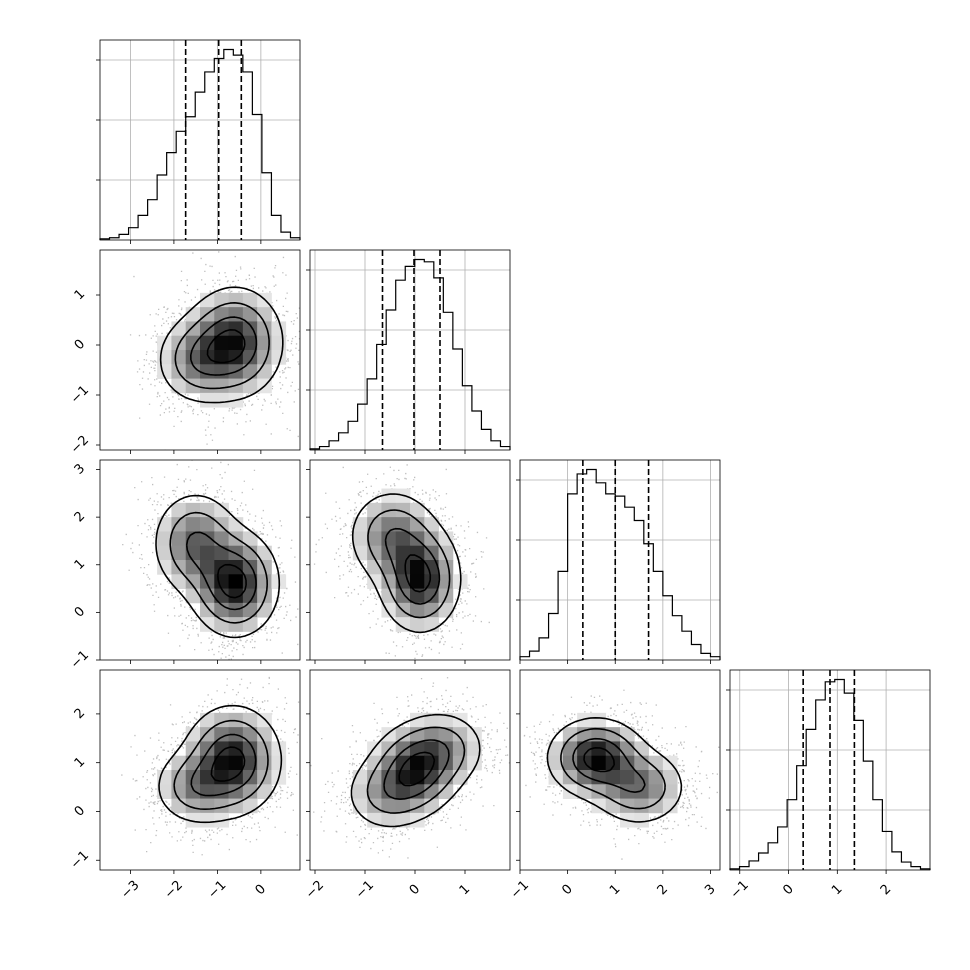  What do you see at coordinates (788, 890) in the screenshot?
I see `x-tick-label-3-1: 0` at bounding box center [788, 890].